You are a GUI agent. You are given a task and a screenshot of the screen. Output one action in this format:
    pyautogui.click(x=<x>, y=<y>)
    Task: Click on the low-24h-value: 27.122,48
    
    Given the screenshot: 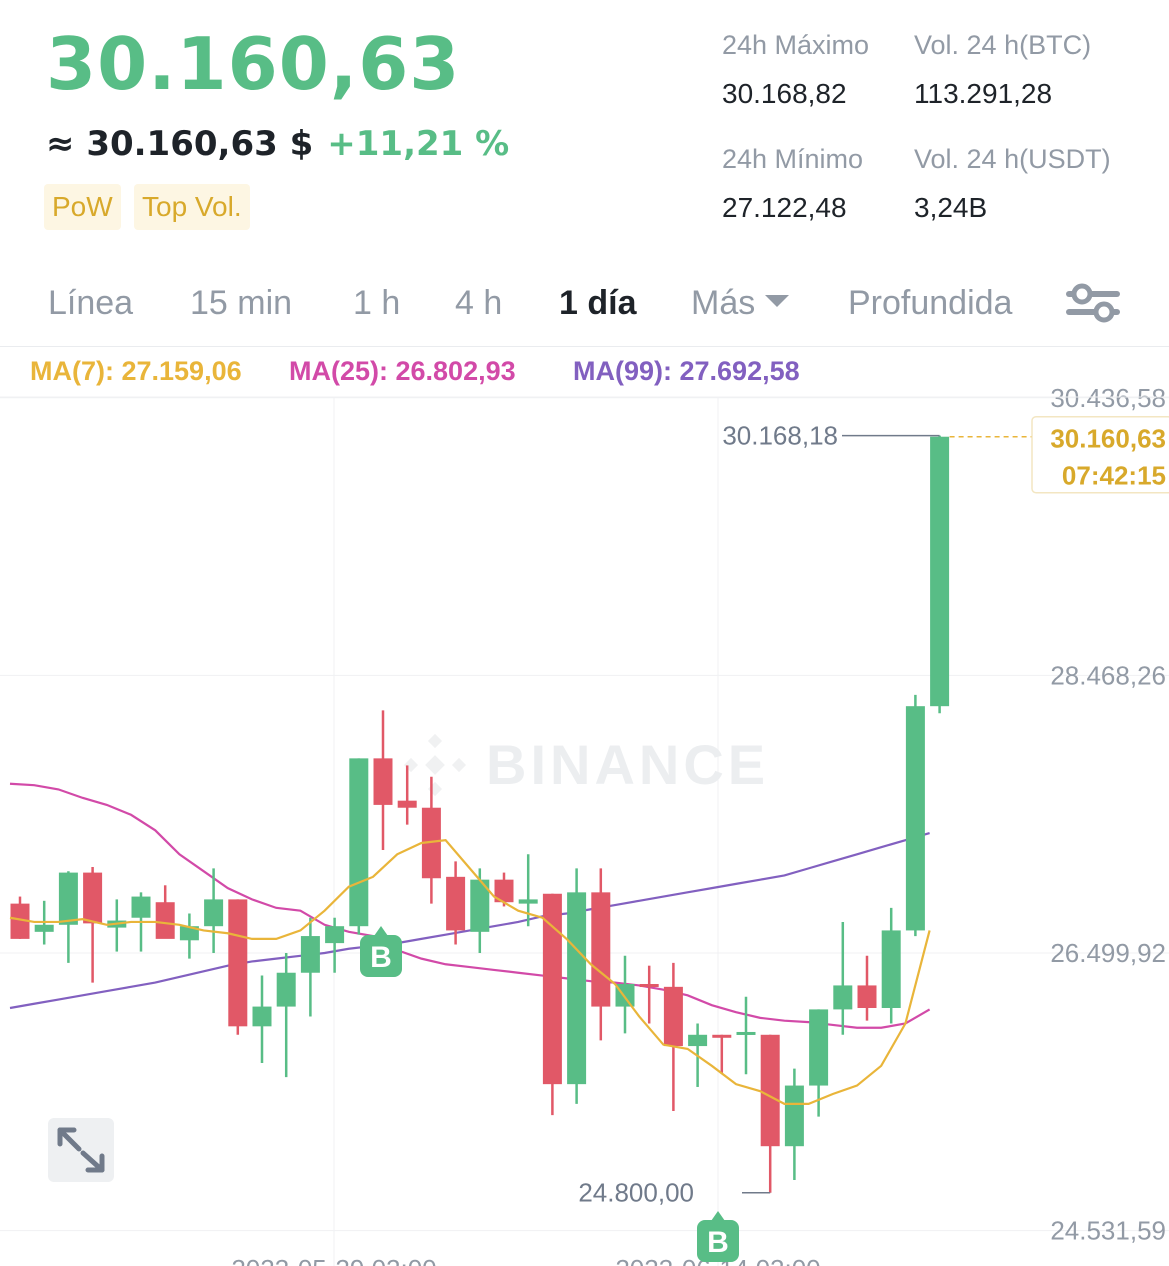 What is the action you would take?
    pyautogui.click(x=784, y=207)
    